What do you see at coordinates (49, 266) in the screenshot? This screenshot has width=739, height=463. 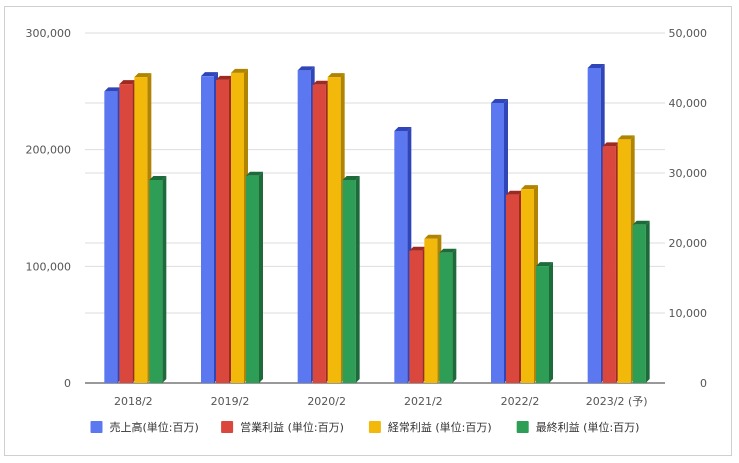 I see `y-left-tick-label: 100,000` at bounding box center [49, 266].